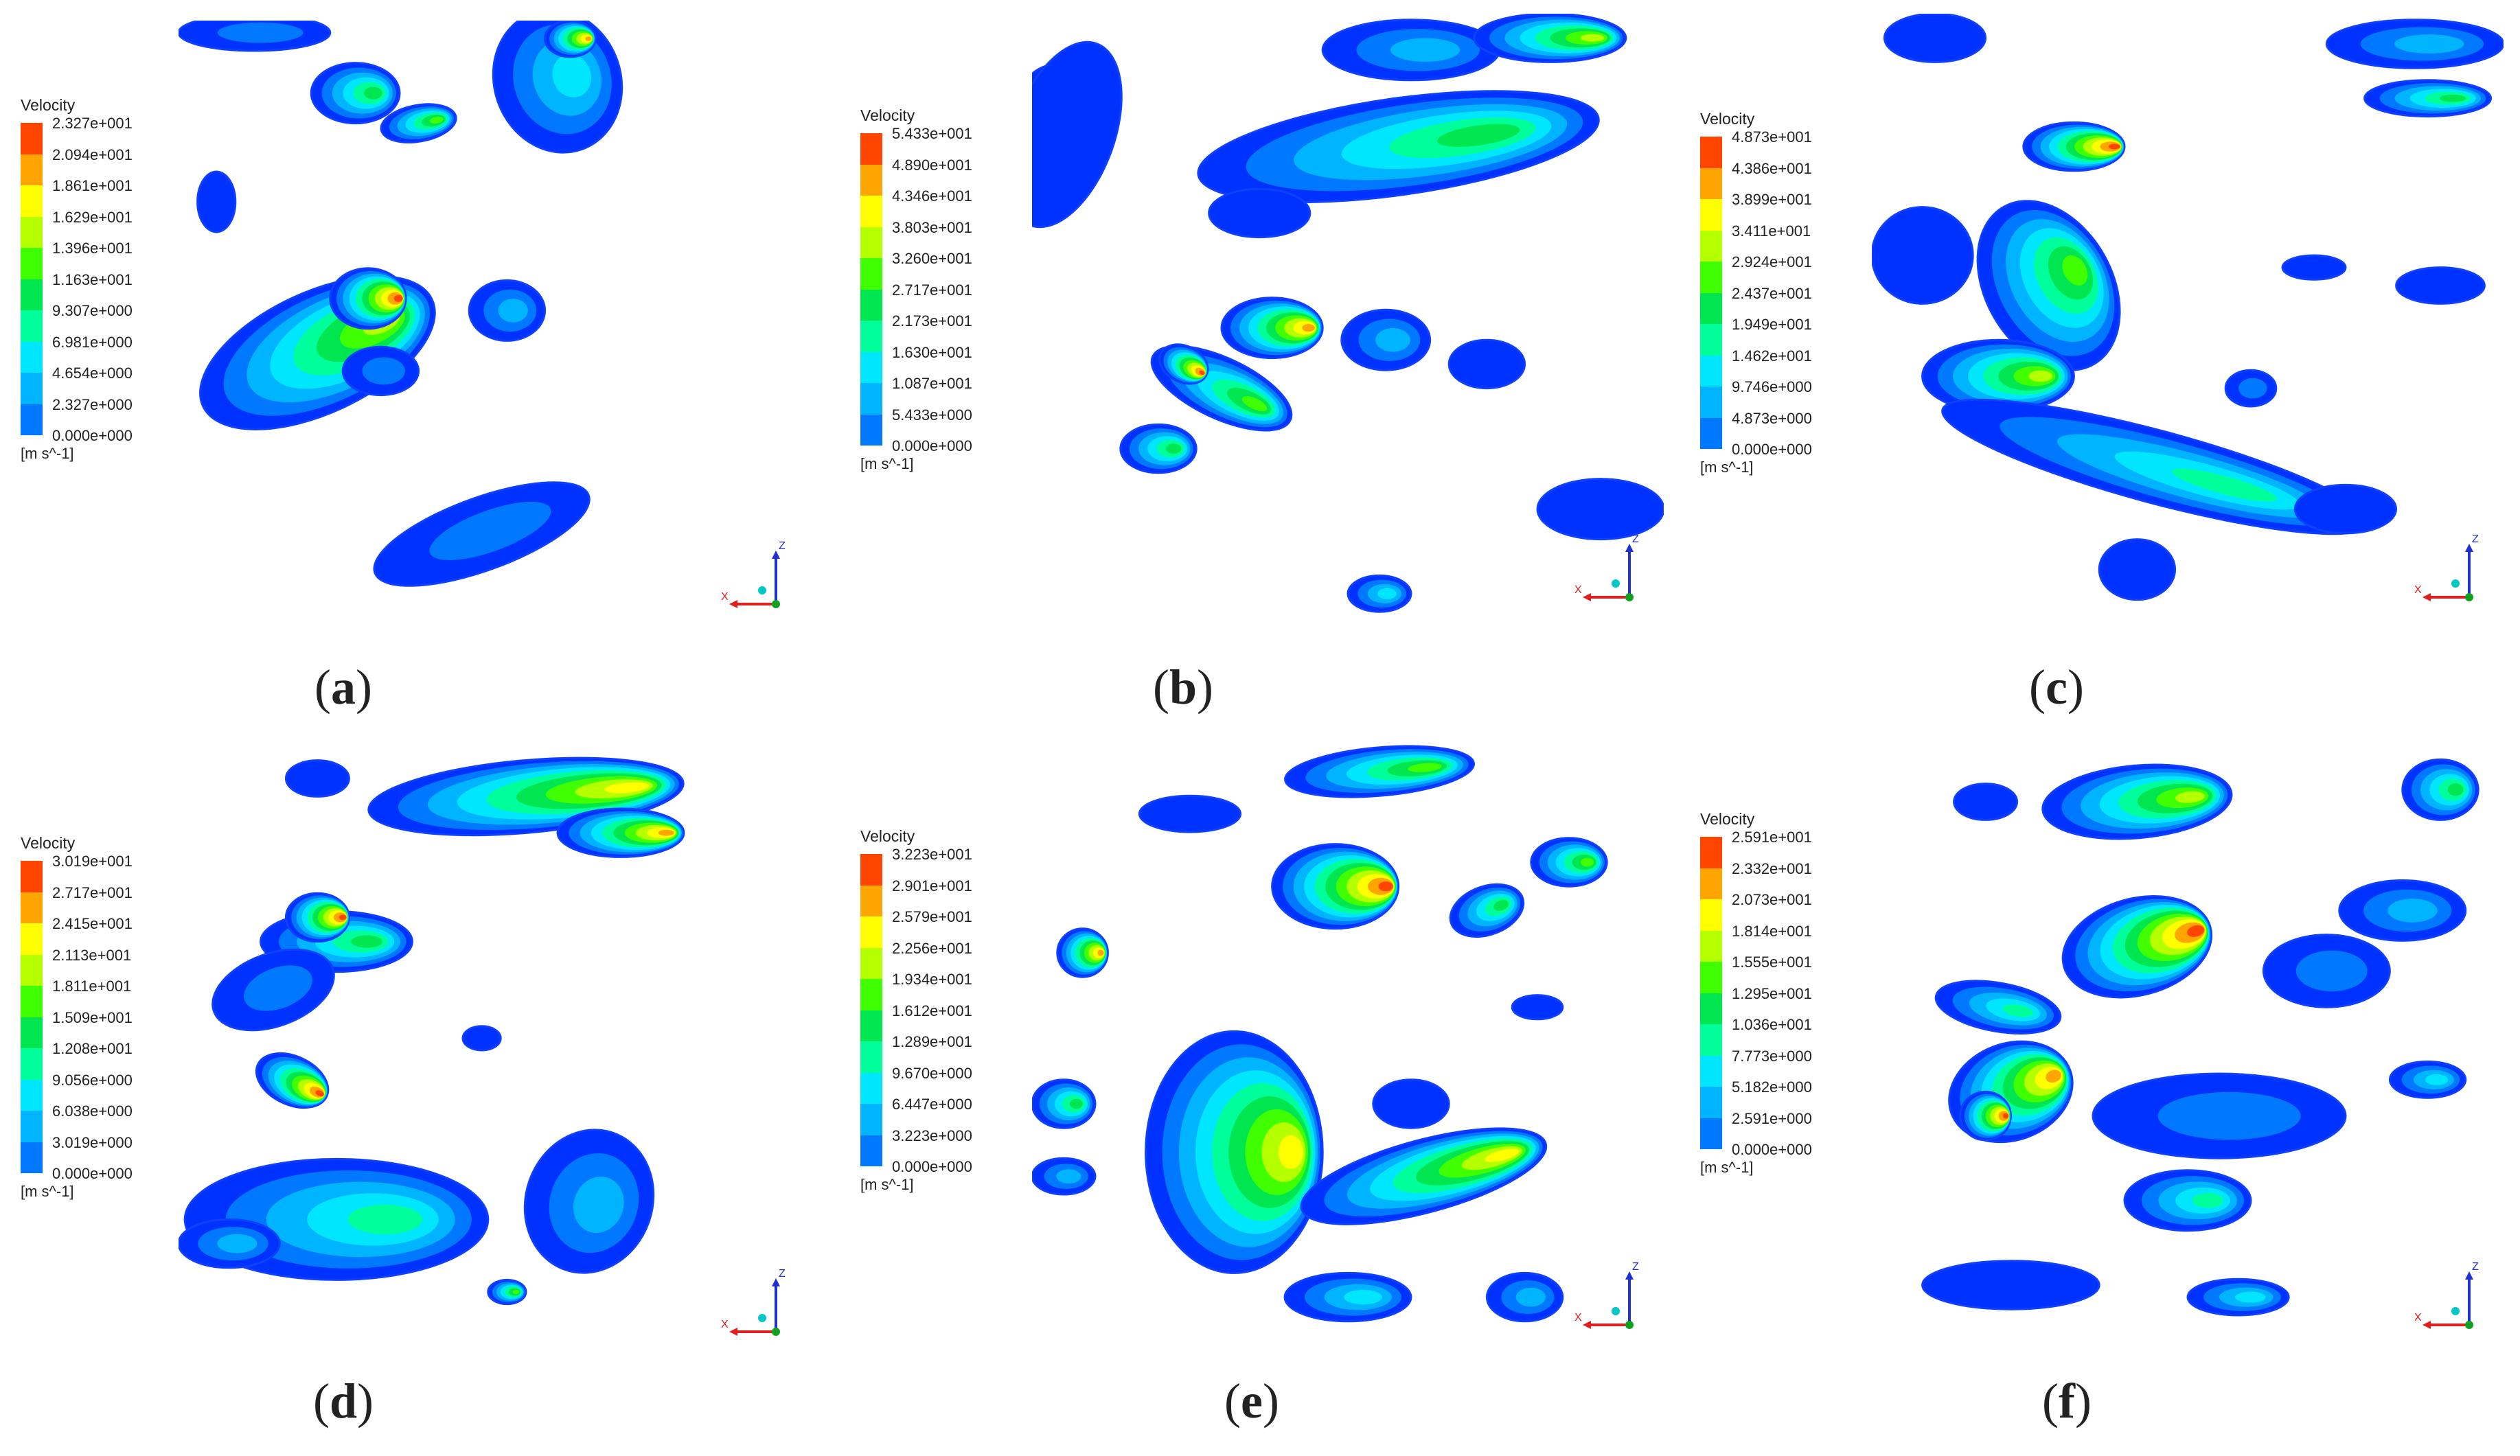 Image resolution: width=2520 pixels, height=1456 pixels. Describe the element at coordinates (92, 123) in the screenshot. I see `legend-tick-label: 2.327e+001` at that location.